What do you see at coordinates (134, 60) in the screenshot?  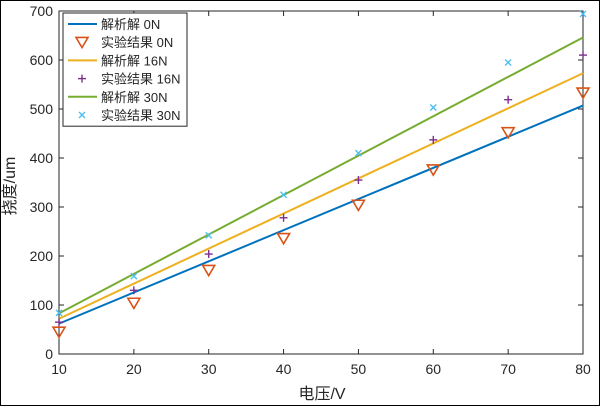 I see `legend-label: 解析解 16N` at bounding box center [134, 60].